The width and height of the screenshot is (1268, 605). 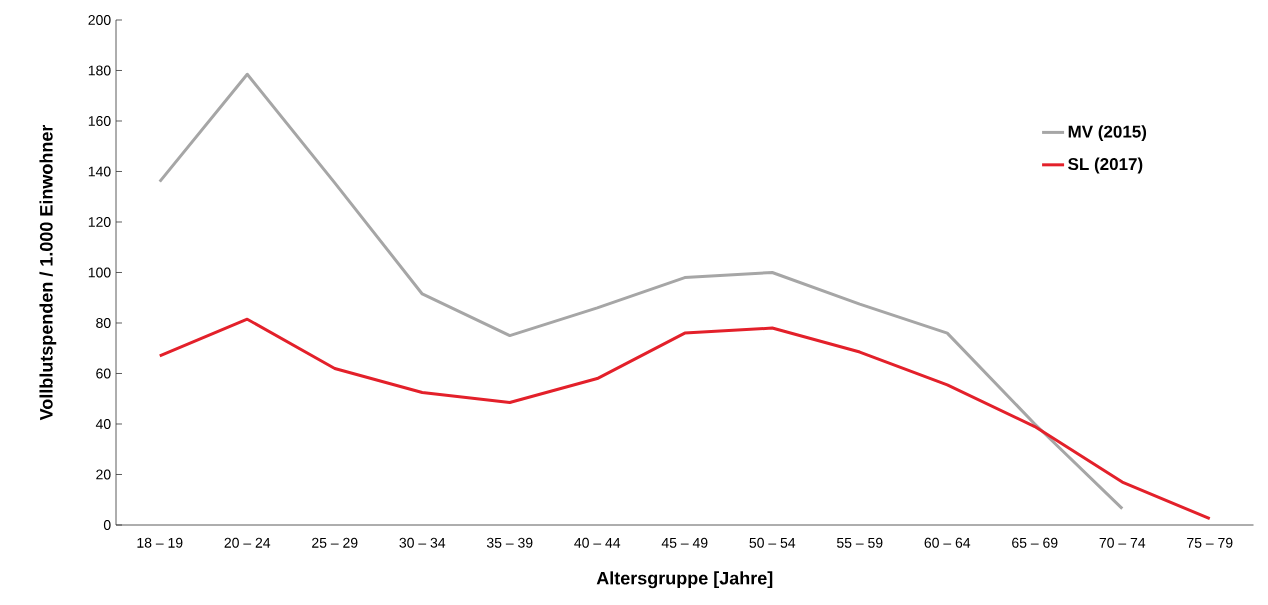 What do you see at coordinates (103, 474) in the screenshot?
I see `y-tick-label: 20` at bounding box center [103, 474].